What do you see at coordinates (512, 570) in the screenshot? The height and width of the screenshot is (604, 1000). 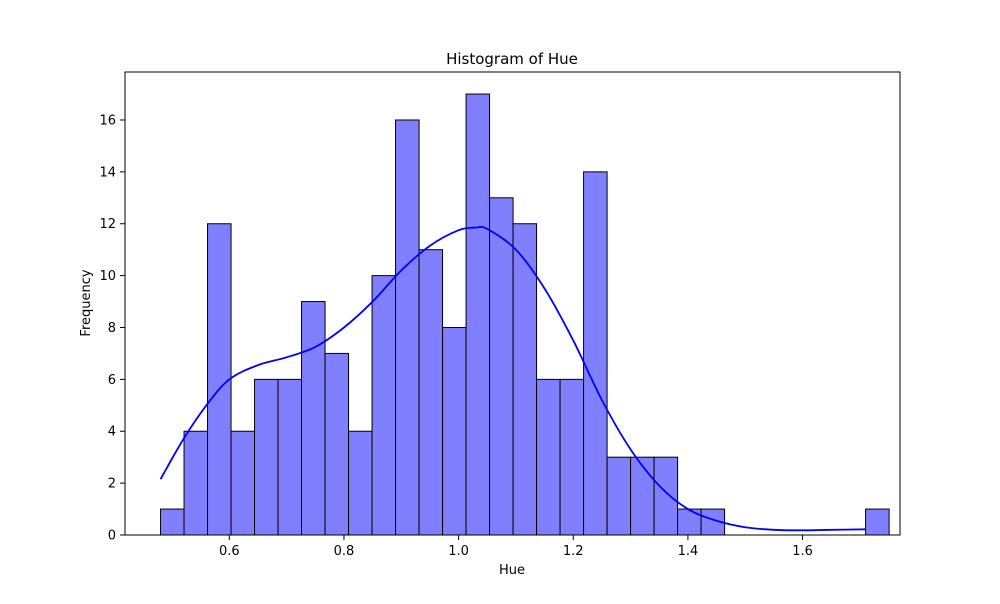 I see `x-axis-label: Hue` at bounding box center [512, 570].